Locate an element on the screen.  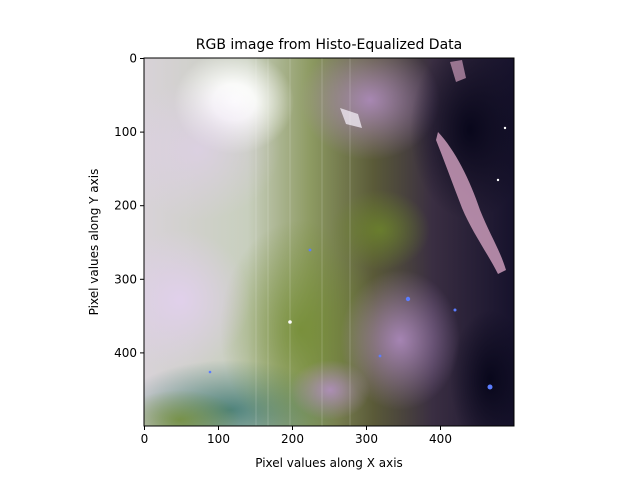
x-tick-label: 200 is located at coordinates (292, 439).